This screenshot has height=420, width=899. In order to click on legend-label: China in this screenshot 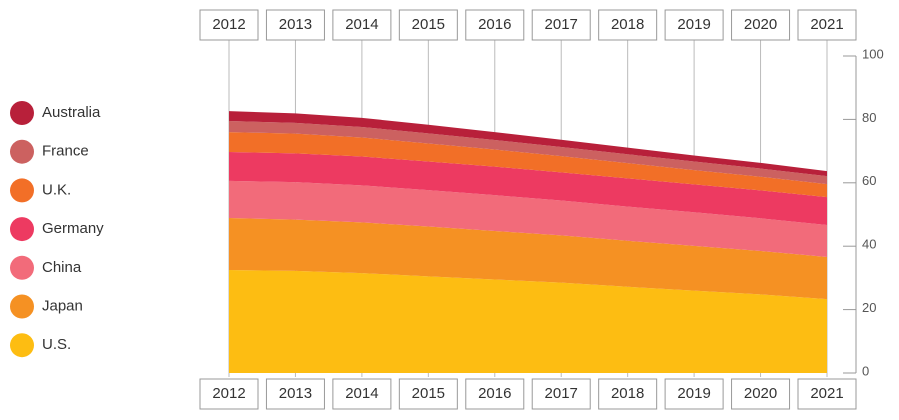, I will do `click(62, 267)`.